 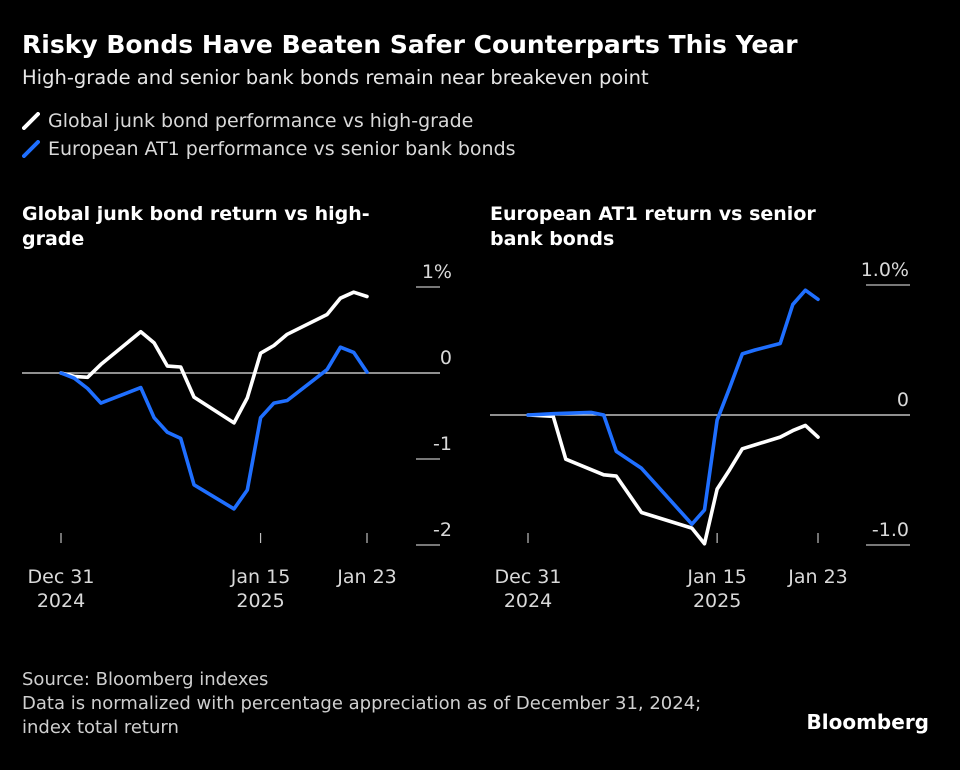 I want to click on panel-title-right-line2: bank bonds, so click(x=552, y=239).